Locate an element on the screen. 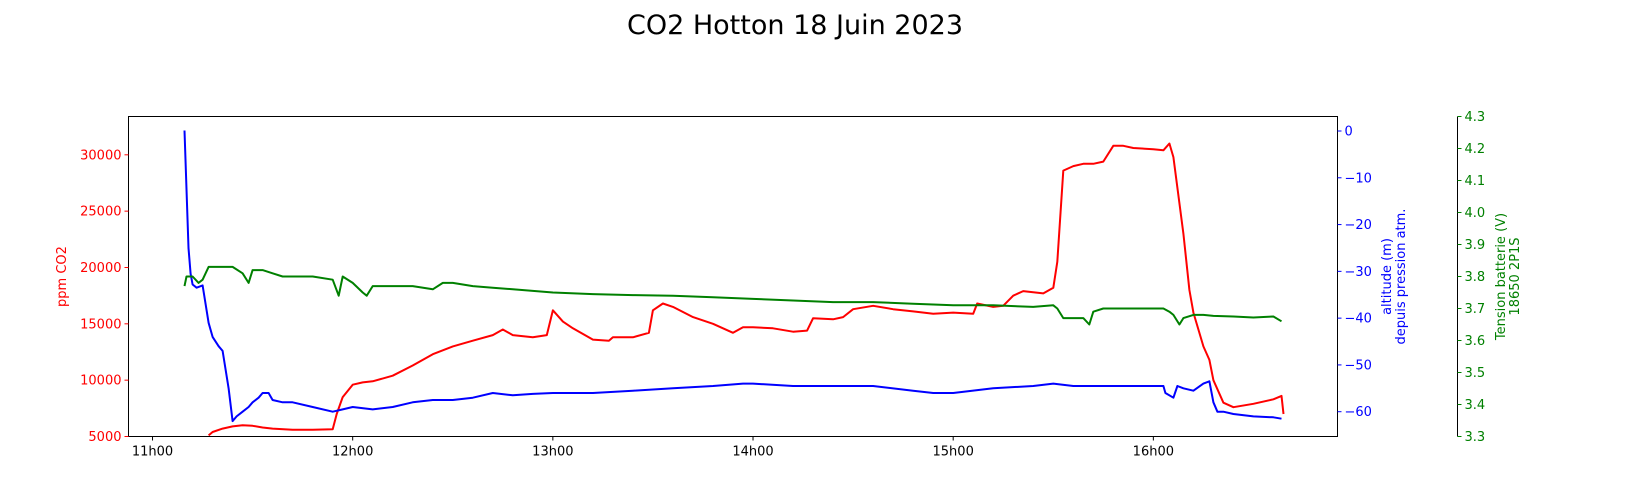 Image resolution: width=1626 pixels, height=496 pixels. alt-axis-label-line: depuis pression atm. is located at coordinates (1401, 277).